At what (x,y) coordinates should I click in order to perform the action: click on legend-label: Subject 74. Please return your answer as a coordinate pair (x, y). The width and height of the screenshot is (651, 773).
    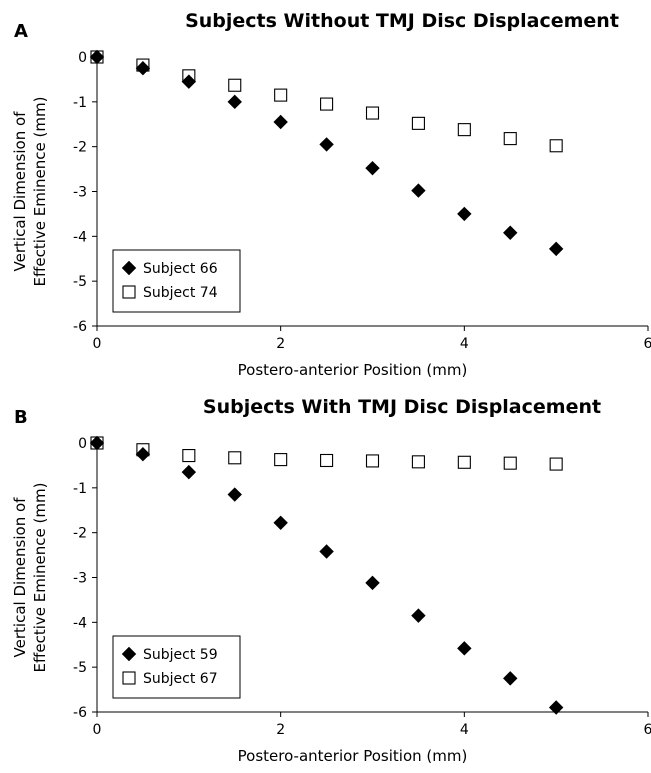
    Looking at the image, I should click on (180, 293).